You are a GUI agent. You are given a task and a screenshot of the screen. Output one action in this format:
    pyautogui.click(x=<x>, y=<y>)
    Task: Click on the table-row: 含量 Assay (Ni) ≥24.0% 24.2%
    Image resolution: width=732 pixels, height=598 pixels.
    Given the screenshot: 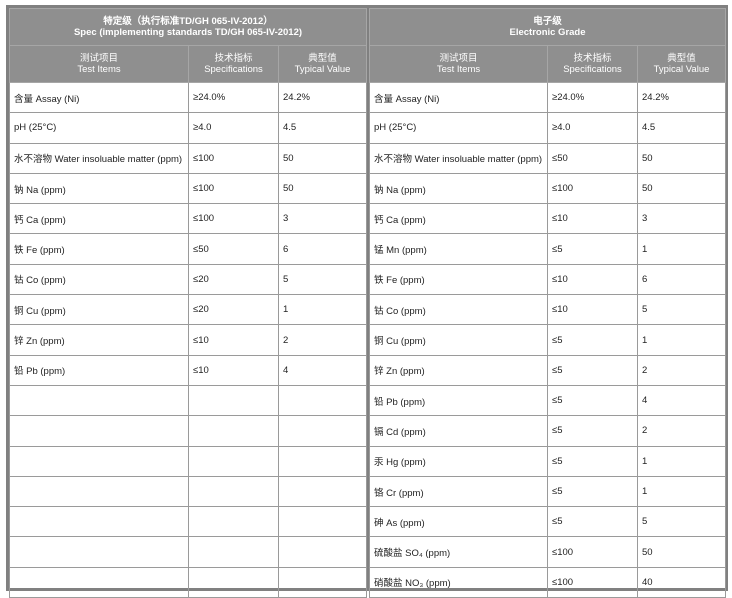 What is the action you would take?
    pyautogui.click(x=547, y=97)
    